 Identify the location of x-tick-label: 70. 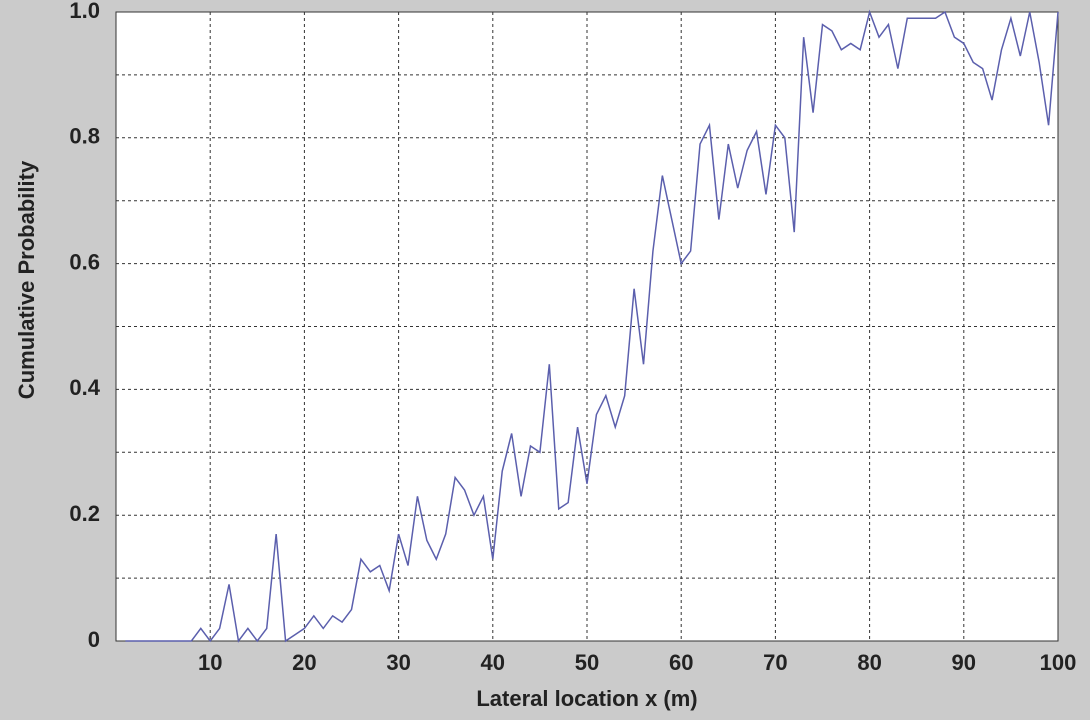
(775, 662).